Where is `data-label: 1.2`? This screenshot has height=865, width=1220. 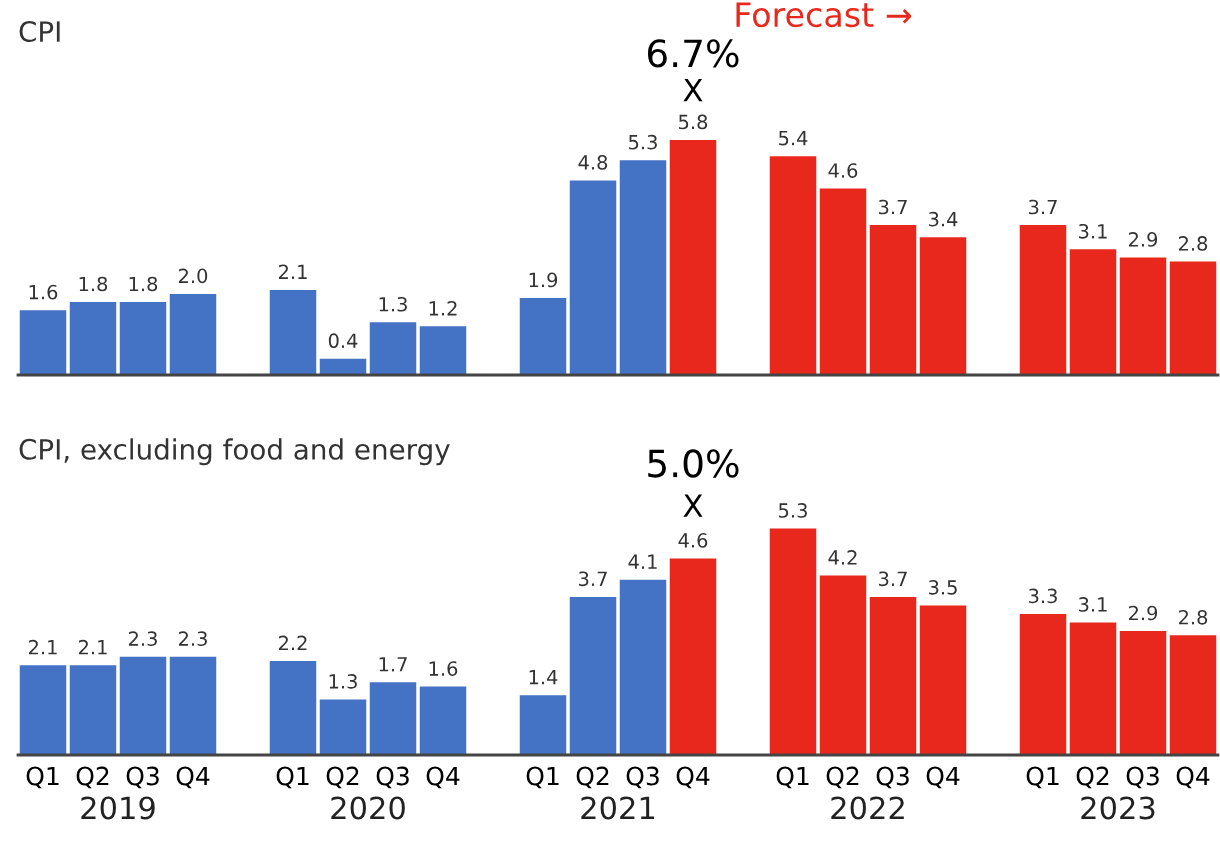
data-label: 1.2 is located at coordinates (443, 308).